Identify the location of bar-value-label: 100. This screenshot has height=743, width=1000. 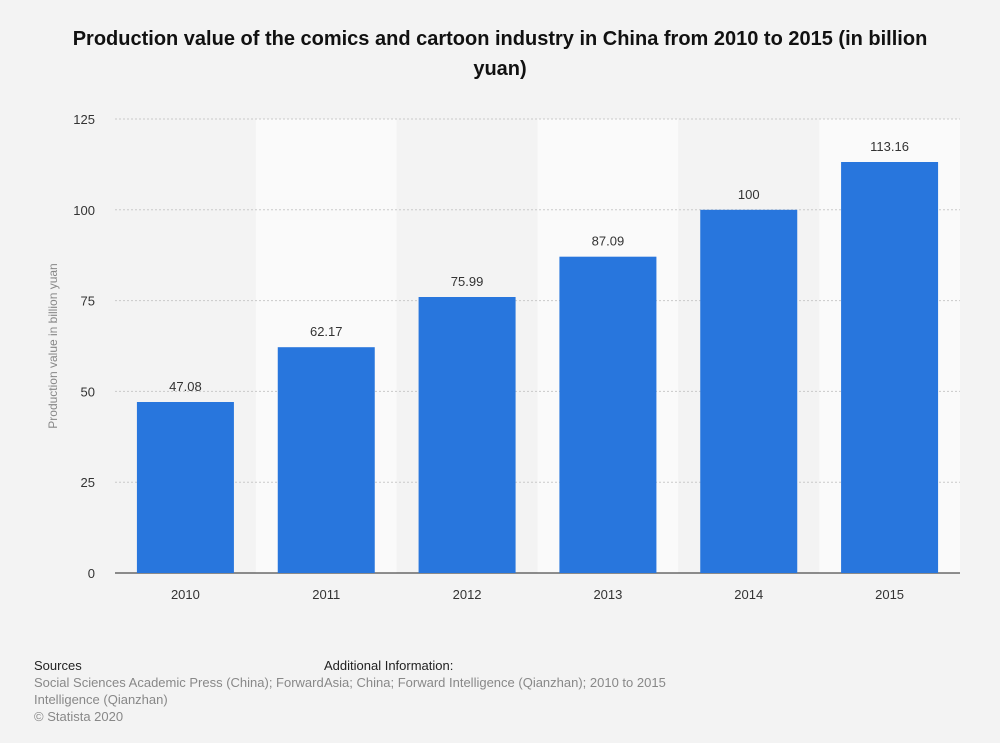
(749, 194).